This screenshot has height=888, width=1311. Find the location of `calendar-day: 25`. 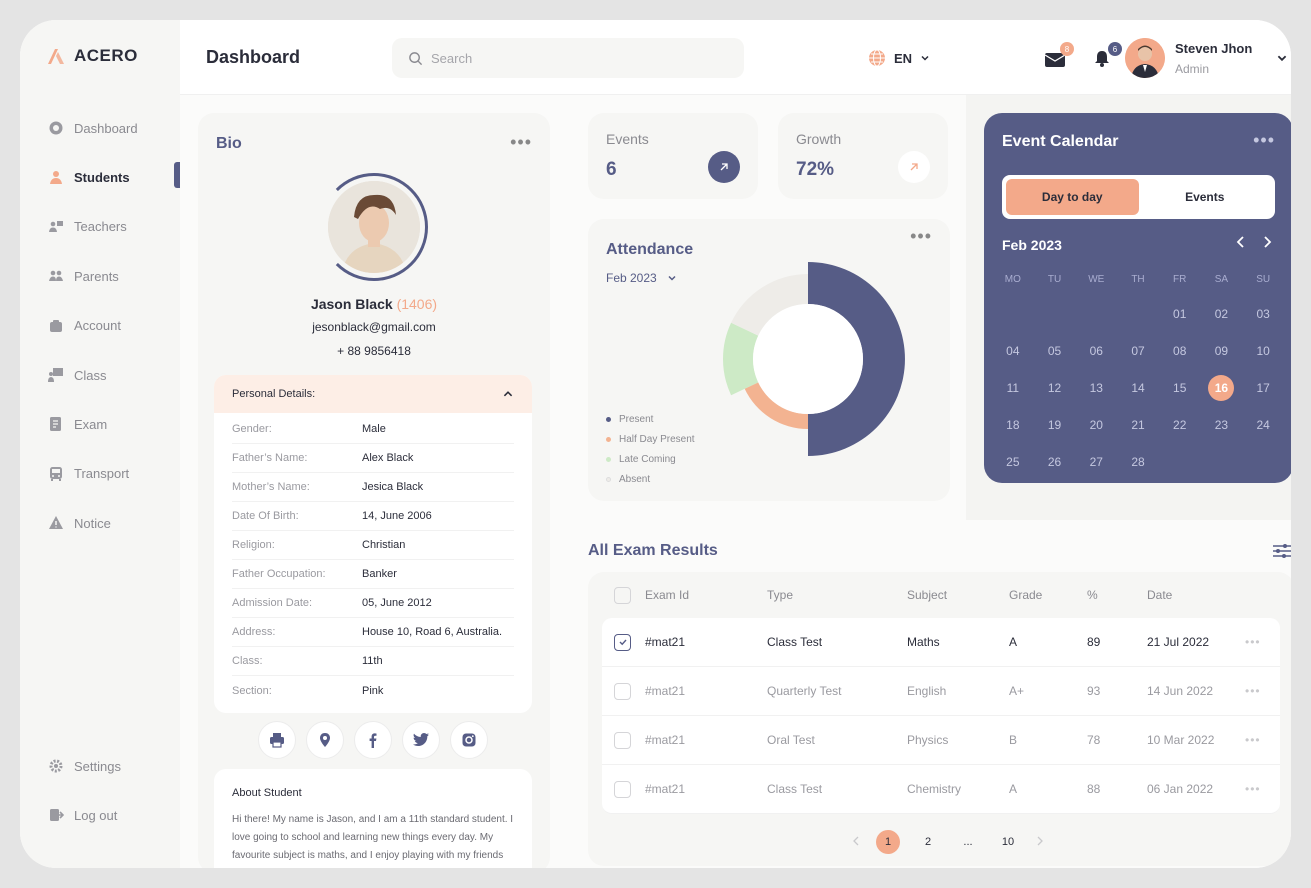

calendar-day: 25 is located at coordinates (1013, 461).